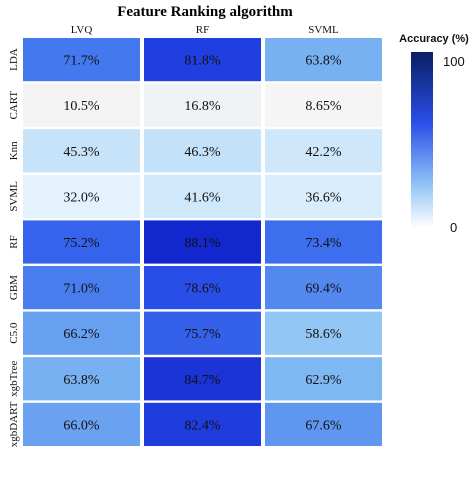 The image size is (474, 479). I want to click on cell-xgbtree-svml, so click(323, 379).